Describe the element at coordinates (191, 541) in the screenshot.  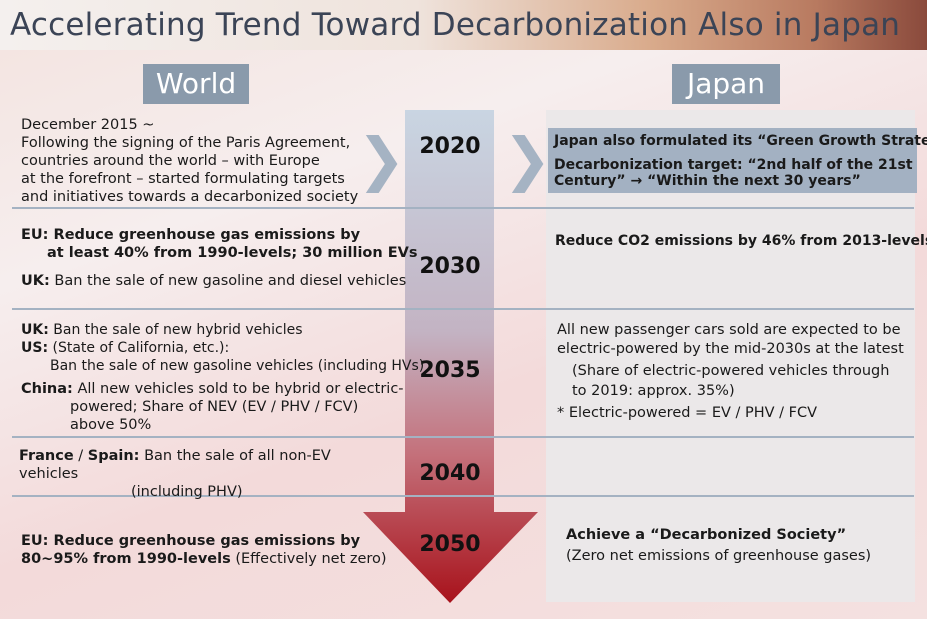
I see `world-2050-eu: EU: Reduce greenhouse gas emissions by` at that location.